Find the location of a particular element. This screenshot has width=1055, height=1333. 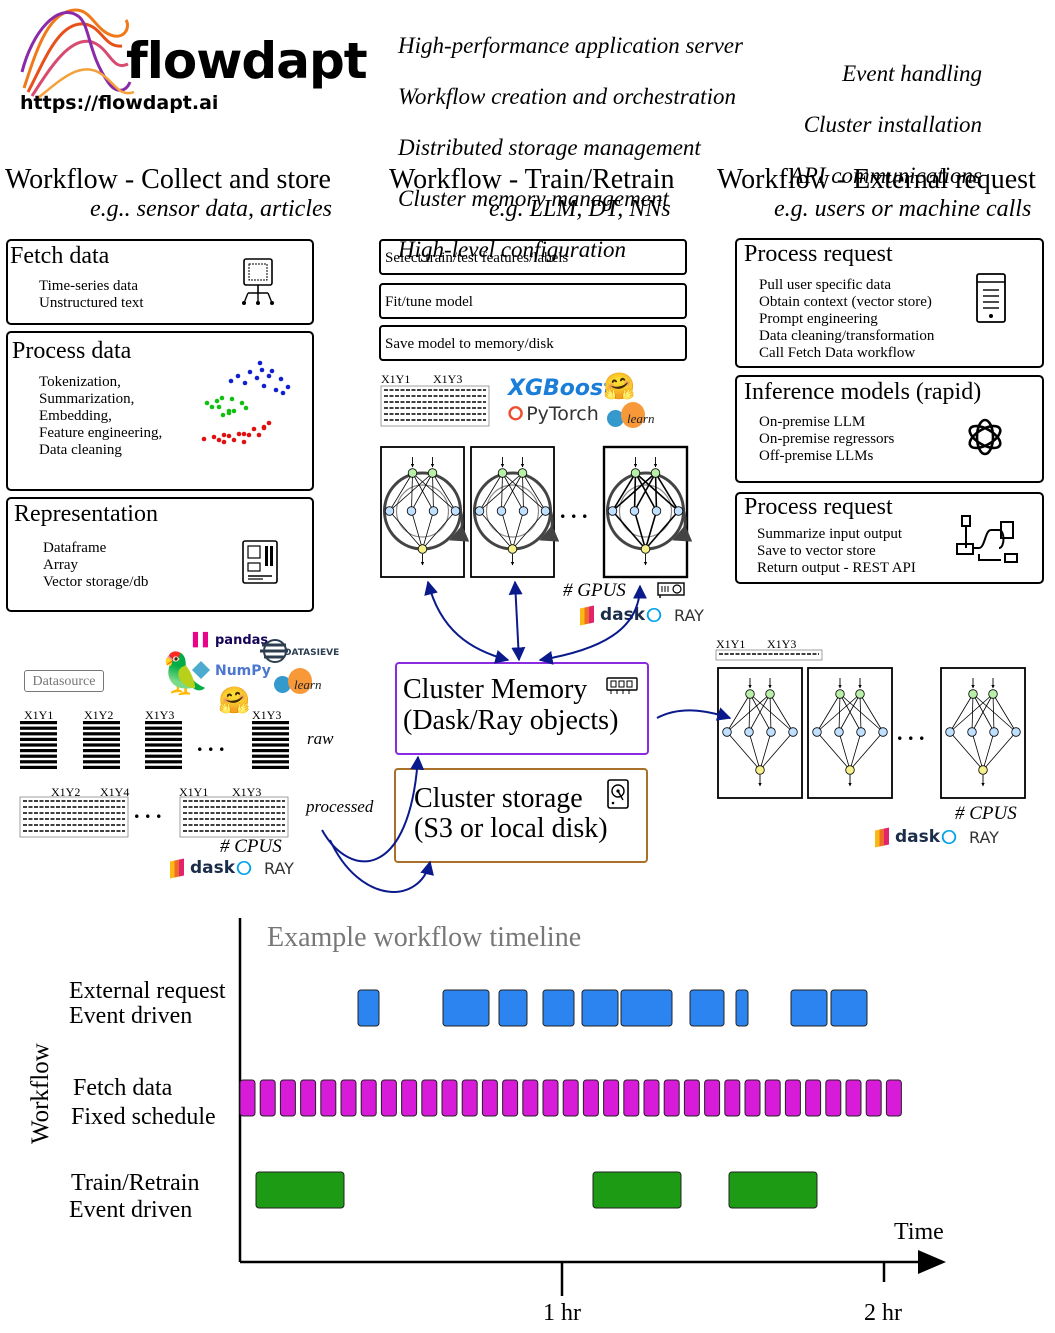

pytorch-label: PyTorch is located at coordinates (562, 414).